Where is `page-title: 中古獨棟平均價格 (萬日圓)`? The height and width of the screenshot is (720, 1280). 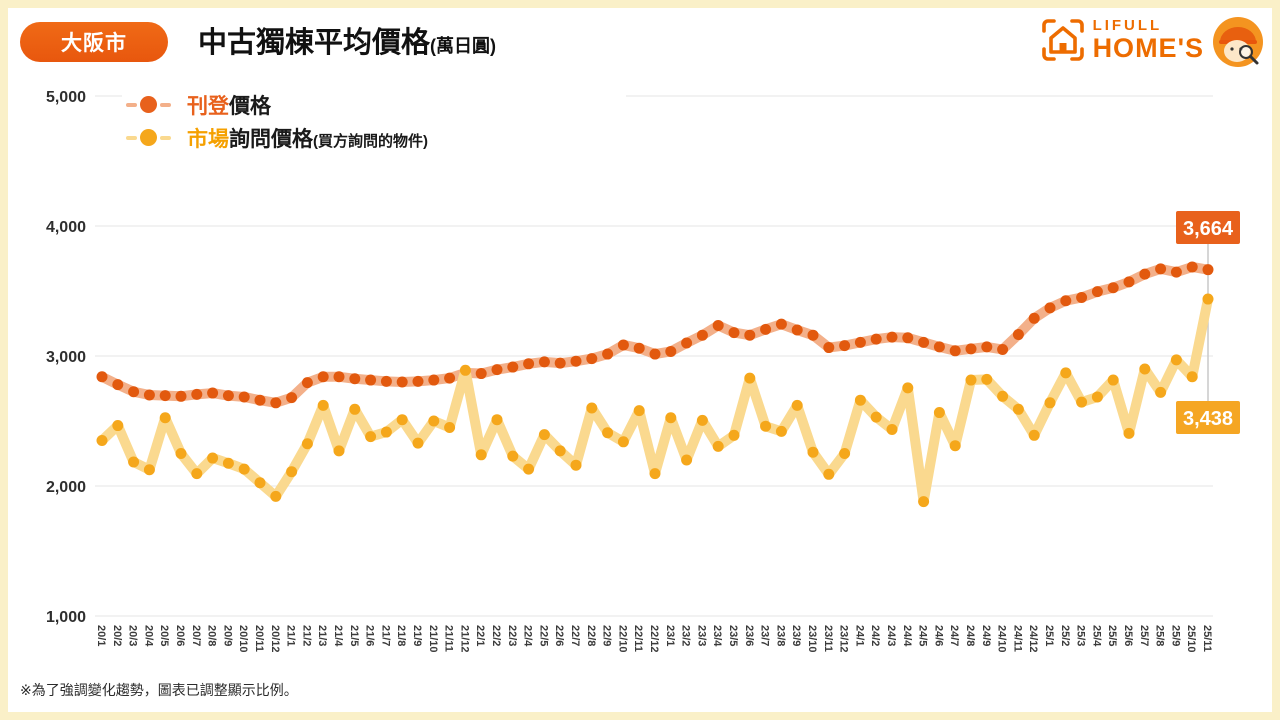
page-title: 中古獨棟平均價格 (萬日圓) is located at coordinates (347, 43).